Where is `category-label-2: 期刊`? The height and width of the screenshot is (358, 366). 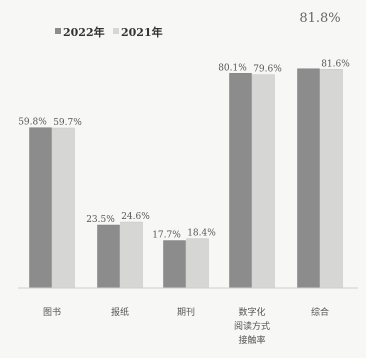 category-label-2: 期刊 is located at coordinates (186, 312).